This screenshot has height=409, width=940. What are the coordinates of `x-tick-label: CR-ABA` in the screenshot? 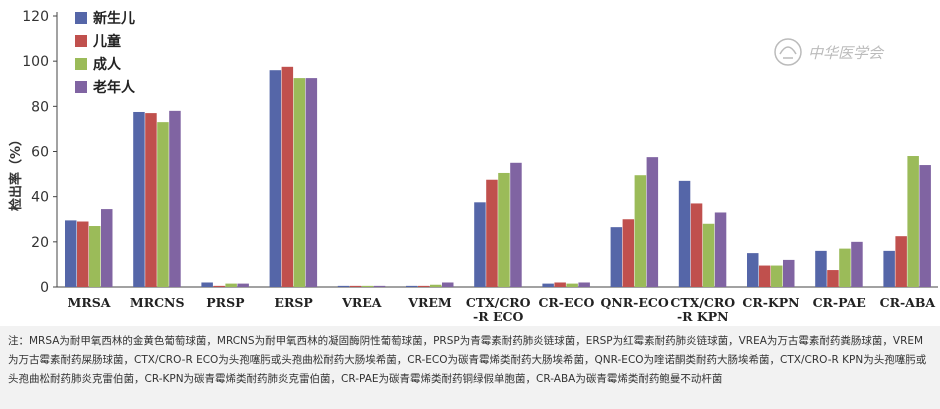 It's located at (908, 302).